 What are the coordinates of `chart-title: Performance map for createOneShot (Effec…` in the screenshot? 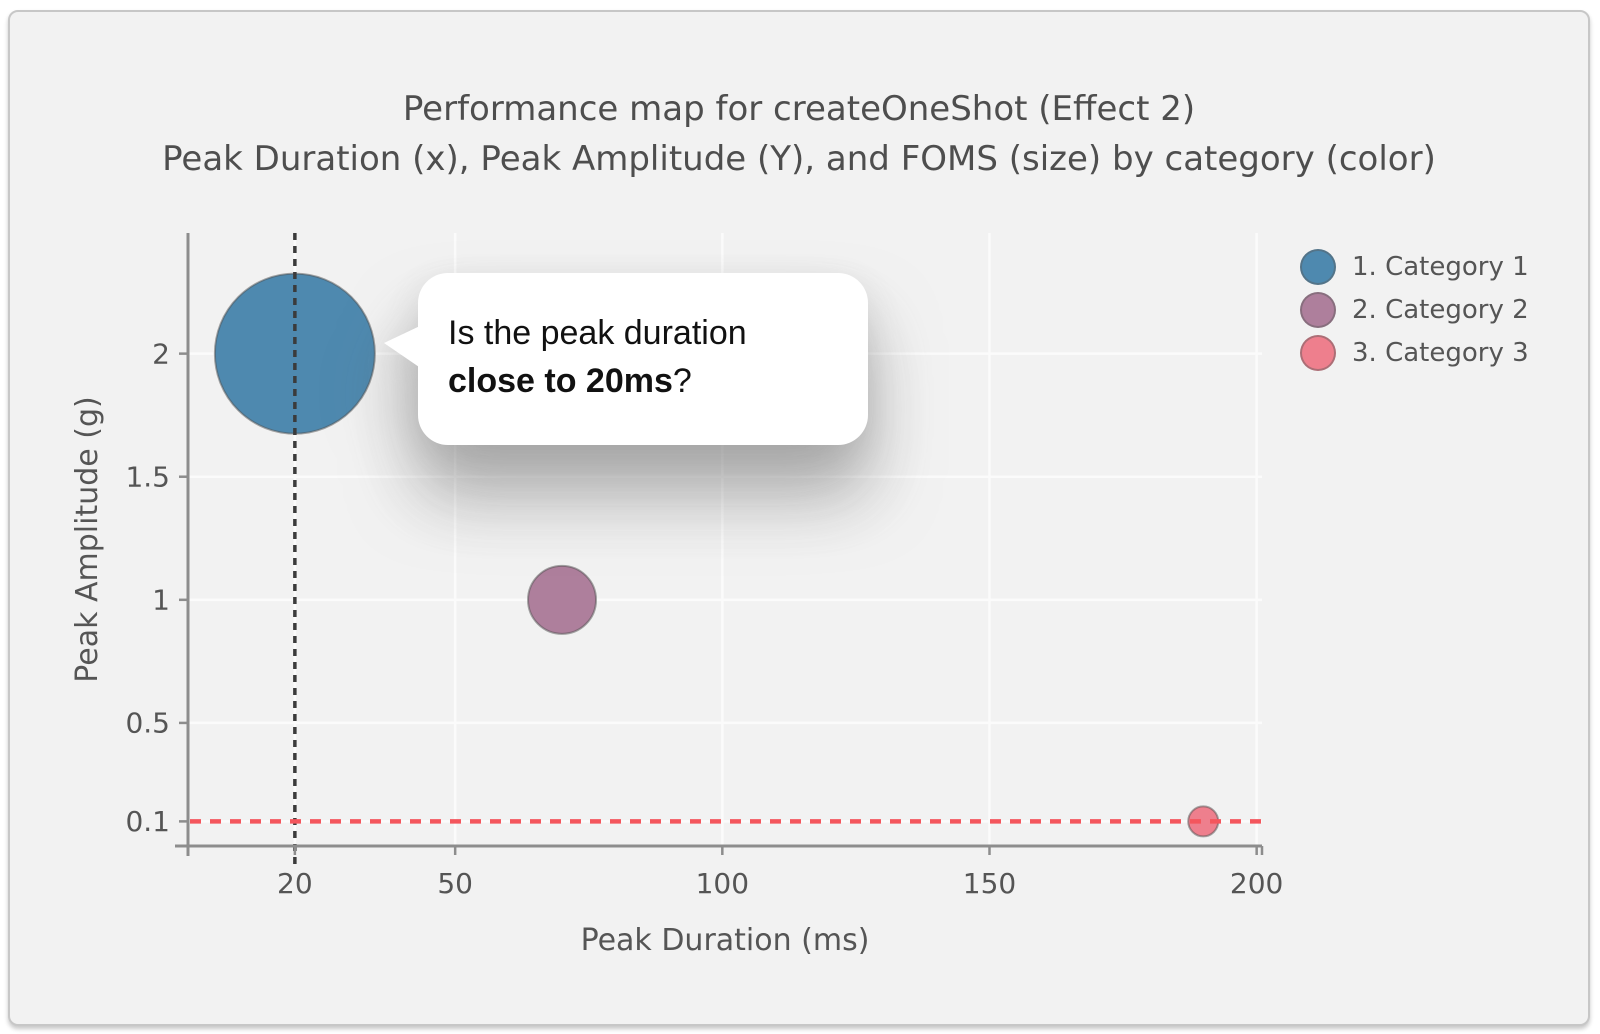 It's located at (799, 109).